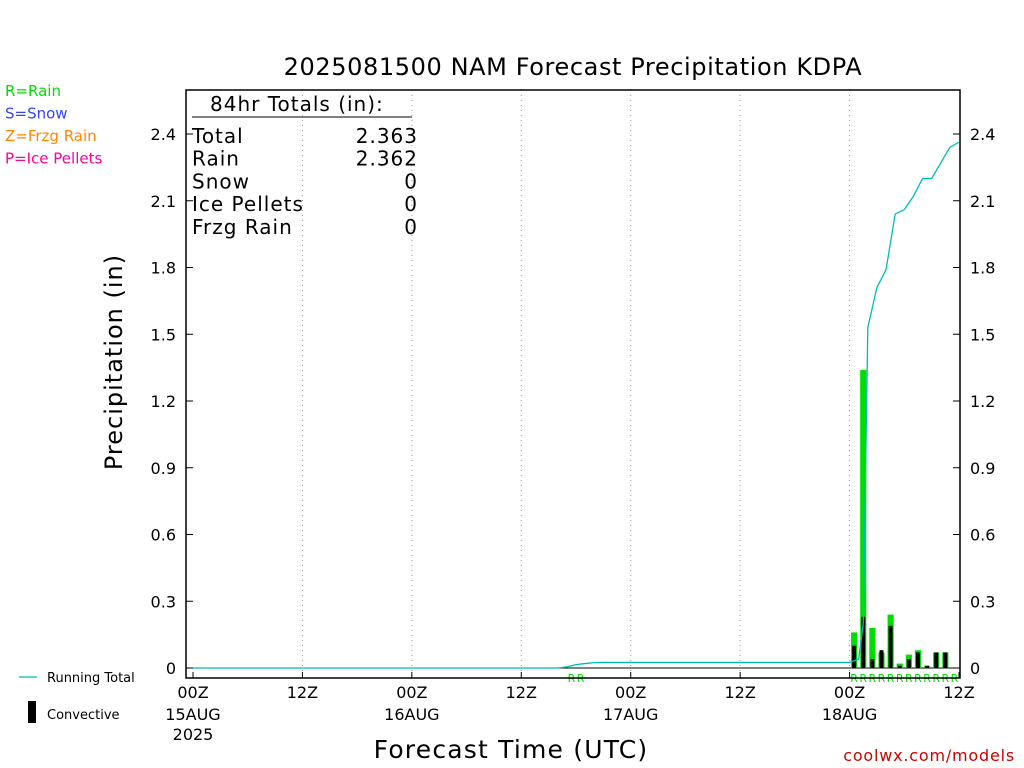 This screenshot has width=1024, height=768. Describe the element at coordinates (32, 712) in the screenshot. I see `legend-convective-swatch` at that location.